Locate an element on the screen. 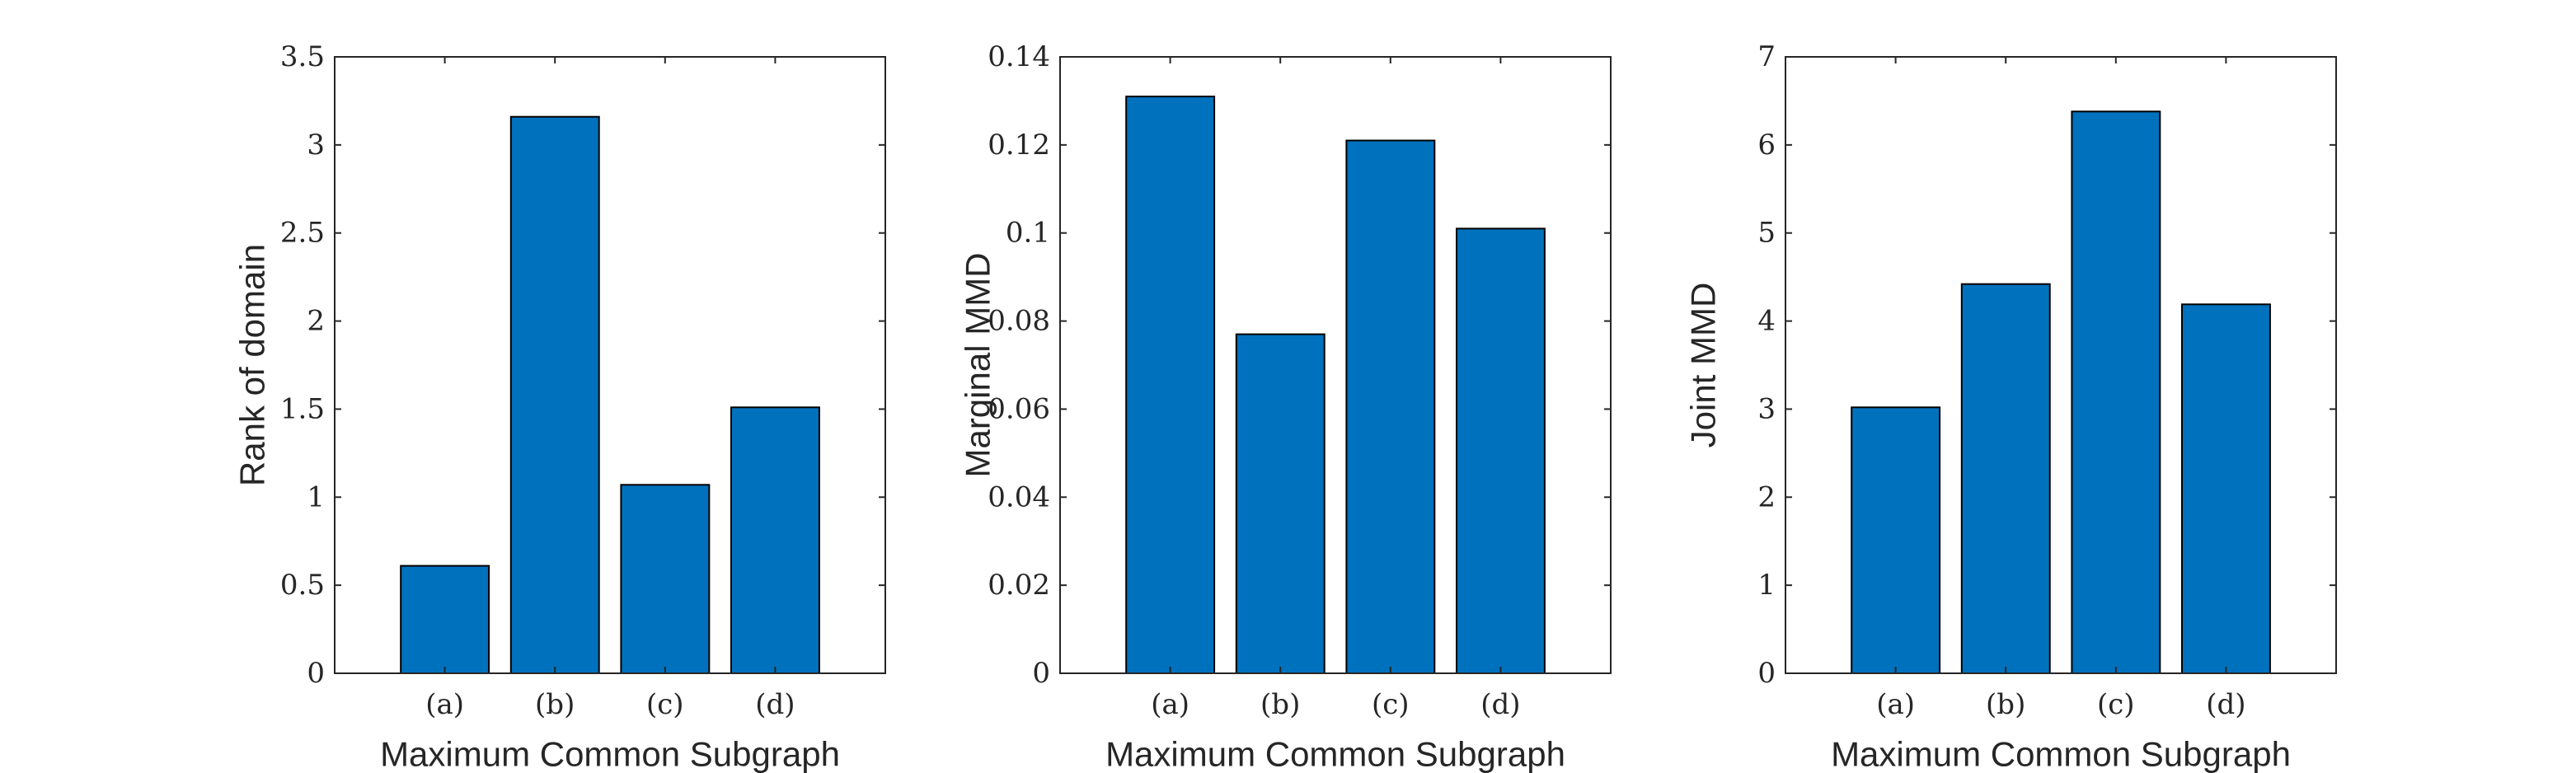 The height and width of the screenshot is (773, 2576). y-tick-label: 5 is located at coordinates (1767, 233).